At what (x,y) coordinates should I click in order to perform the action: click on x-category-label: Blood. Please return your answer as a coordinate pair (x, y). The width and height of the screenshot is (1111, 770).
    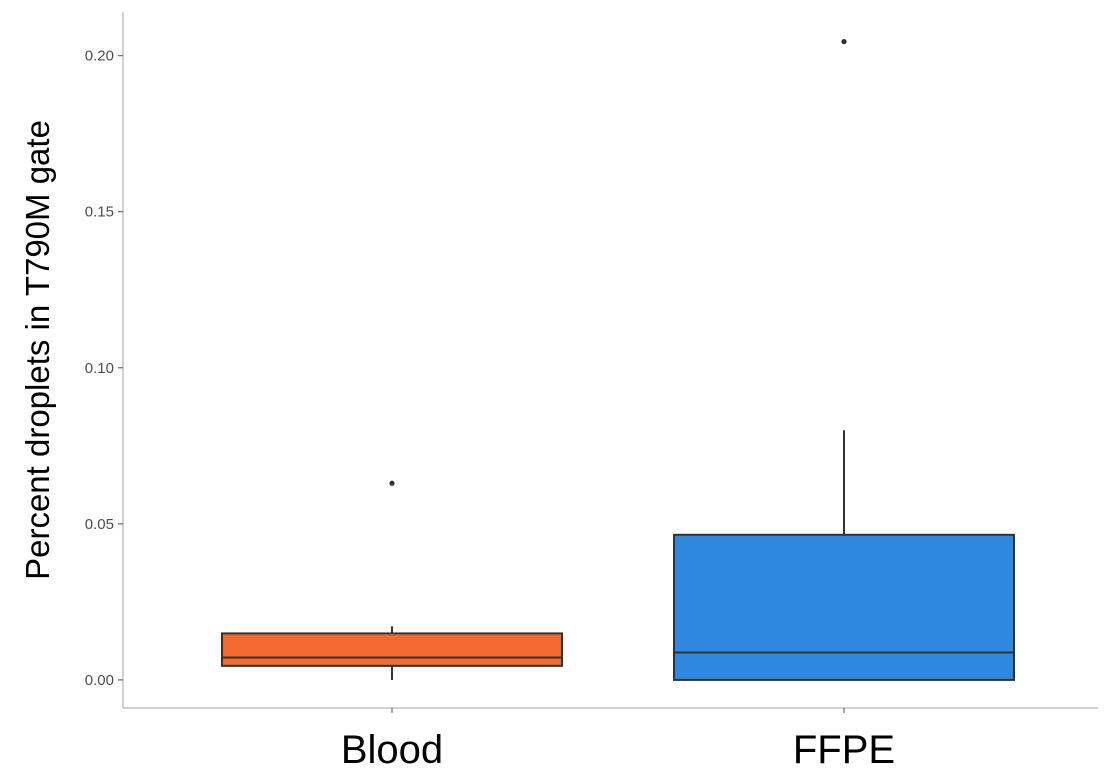
    Looking at the image, I should click on (392, 749).